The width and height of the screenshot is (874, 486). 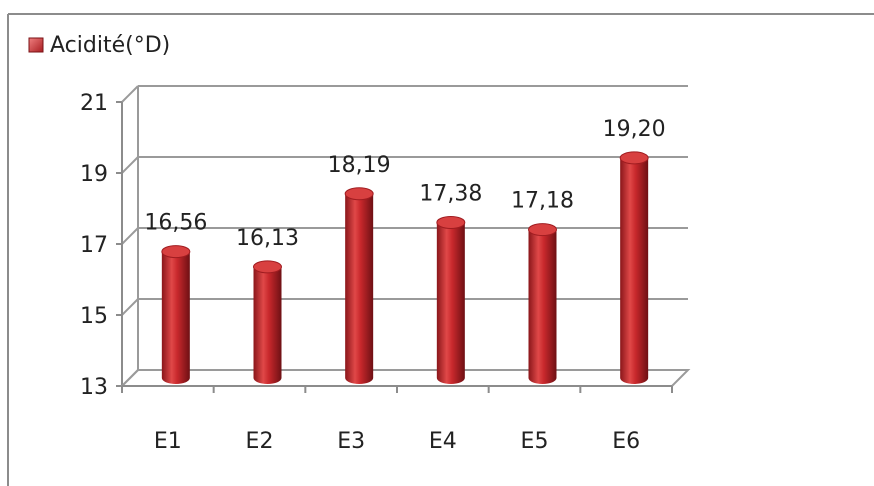 What do you see at coordinates (36, 45) in the screenshot?
I see `legend-swatch` at bounding box center [36, 45].